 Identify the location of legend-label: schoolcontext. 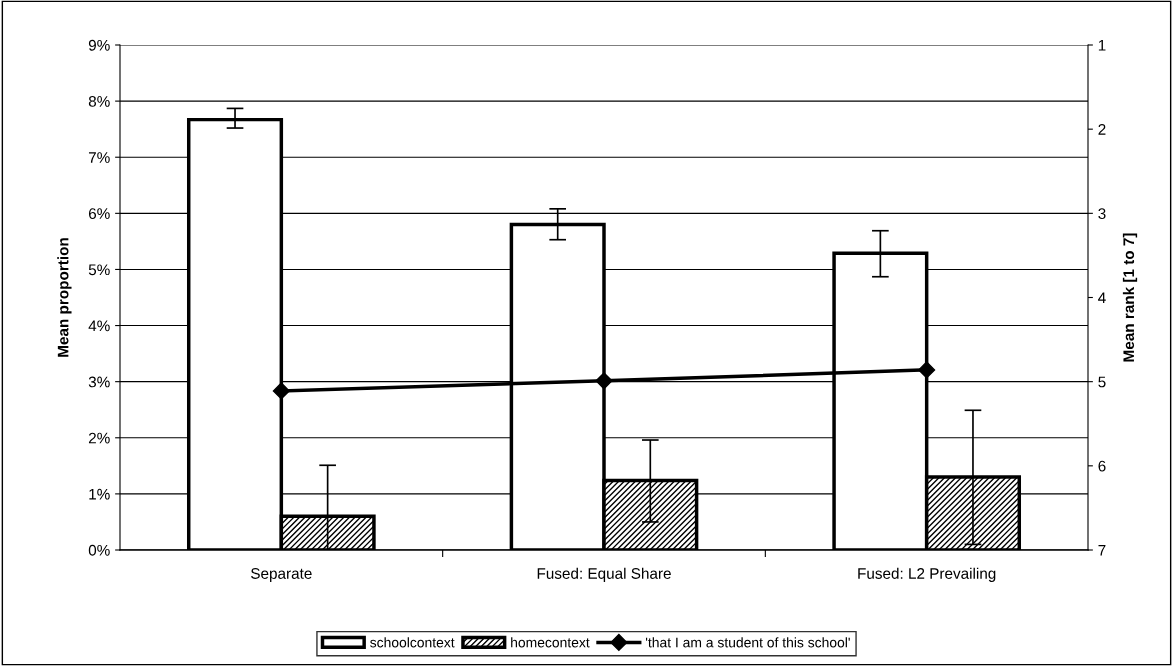
(412, 642).